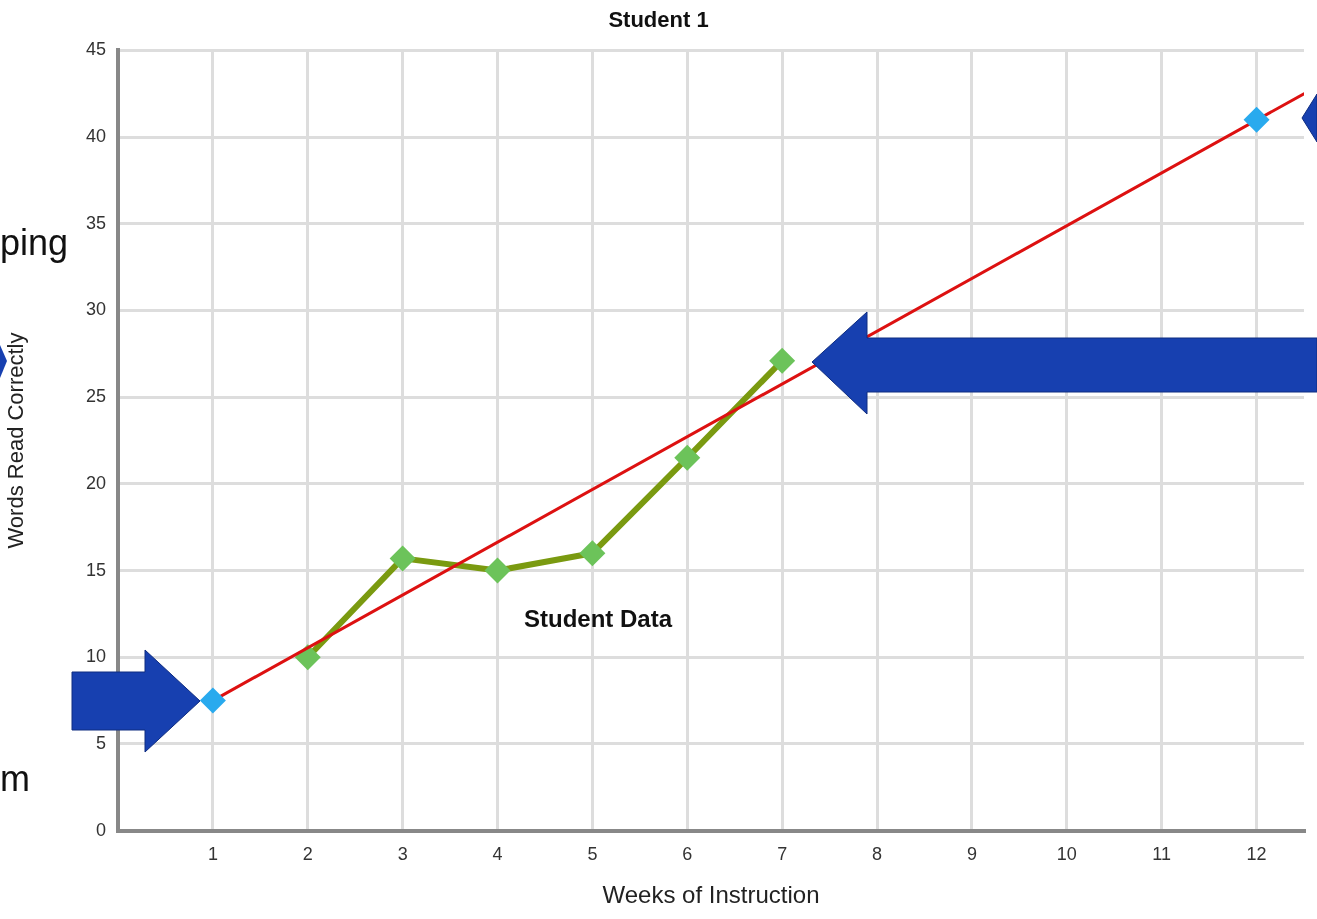 The image size is (1317, 919). I want to click on x-tick-label: 6, so click(687, 854).